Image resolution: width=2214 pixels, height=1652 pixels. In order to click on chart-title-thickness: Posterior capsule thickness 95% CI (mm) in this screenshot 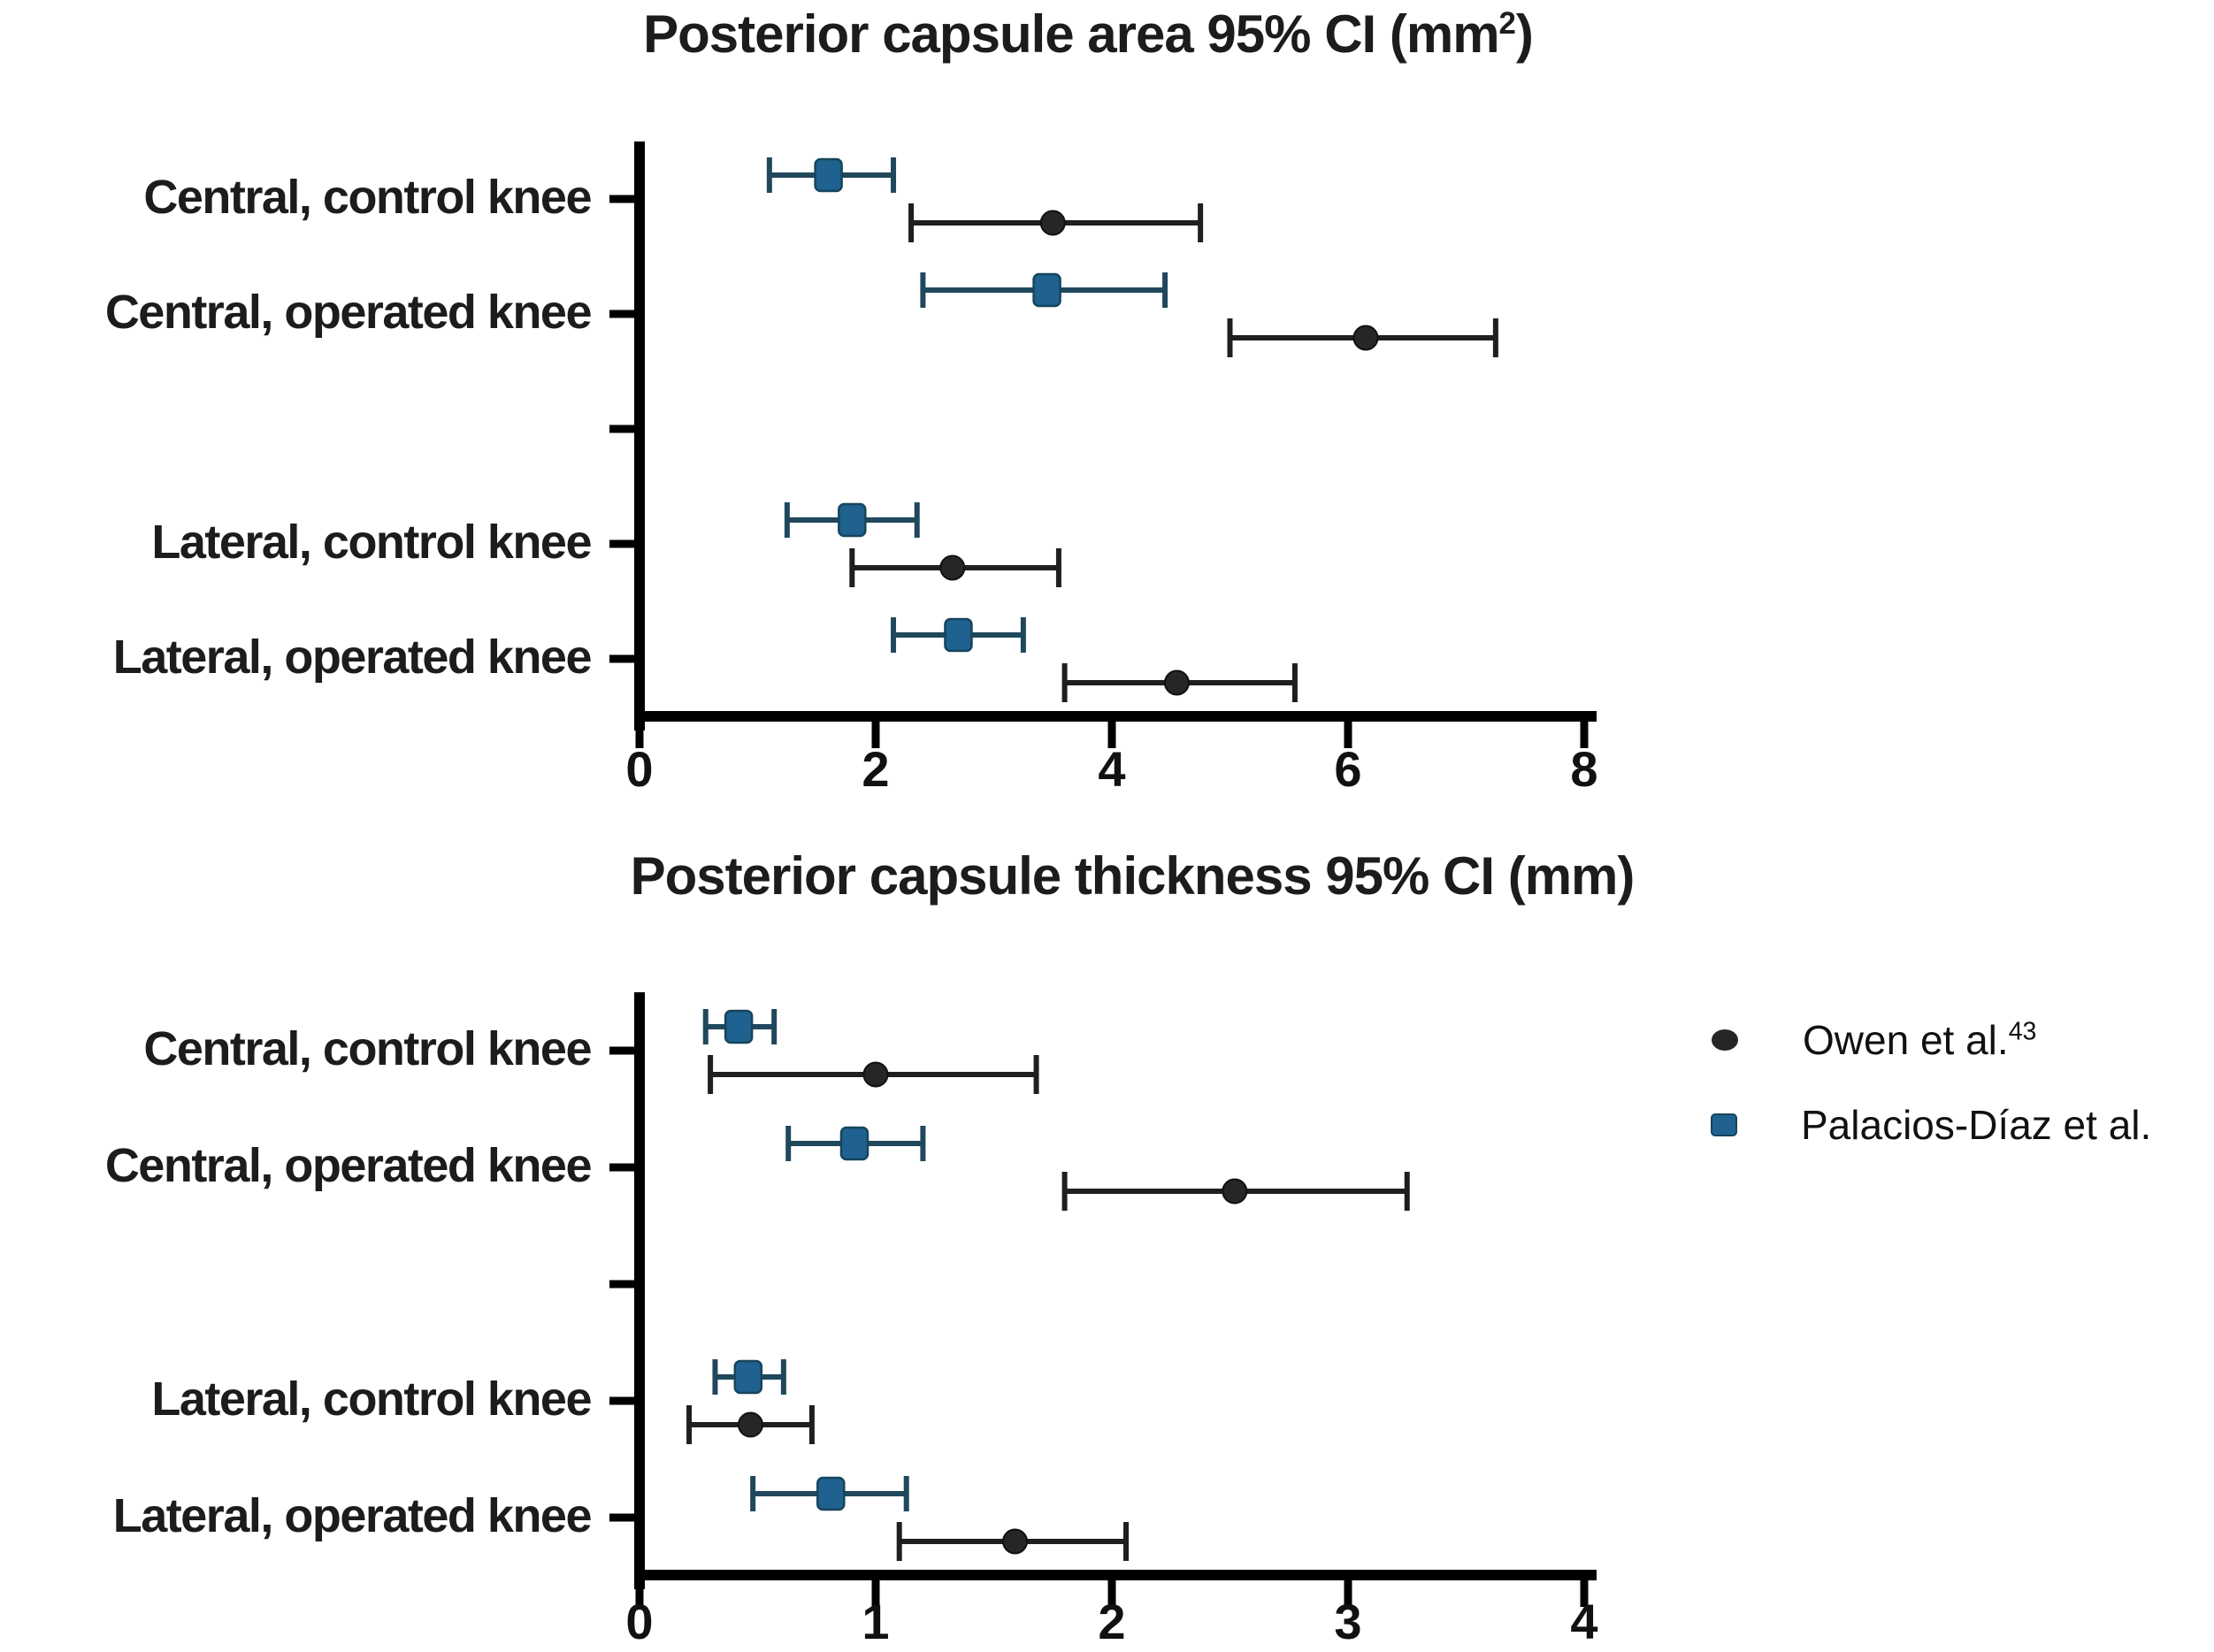, I will do `click(1132, 876)`.